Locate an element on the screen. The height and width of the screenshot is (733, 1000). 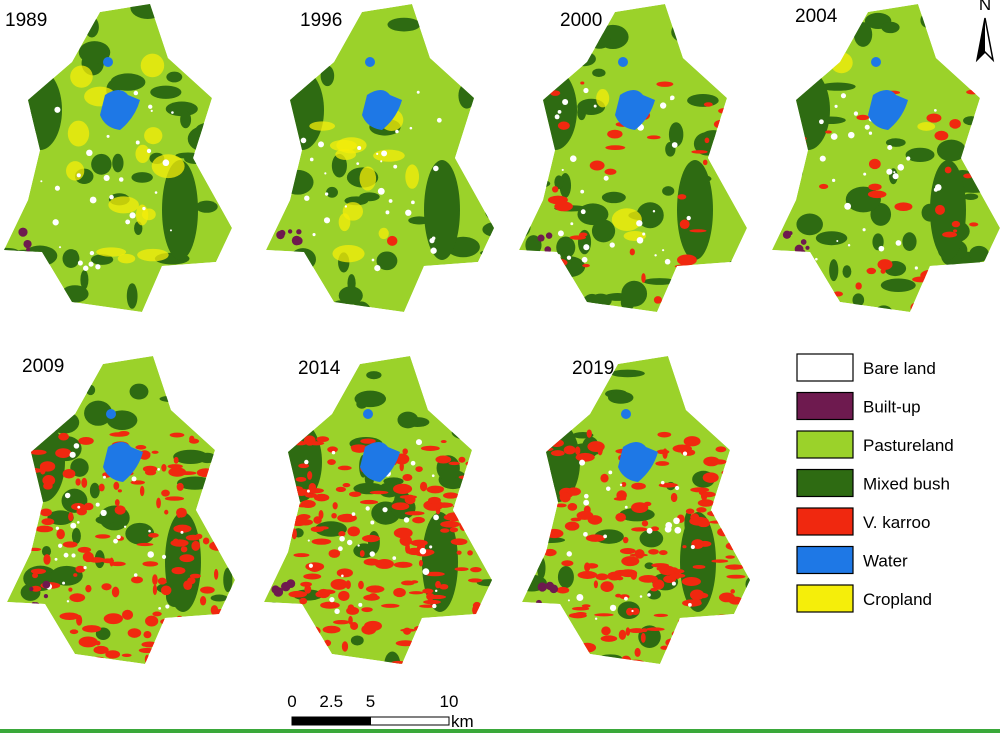
scale-segment is located at coordinates (311, 721).